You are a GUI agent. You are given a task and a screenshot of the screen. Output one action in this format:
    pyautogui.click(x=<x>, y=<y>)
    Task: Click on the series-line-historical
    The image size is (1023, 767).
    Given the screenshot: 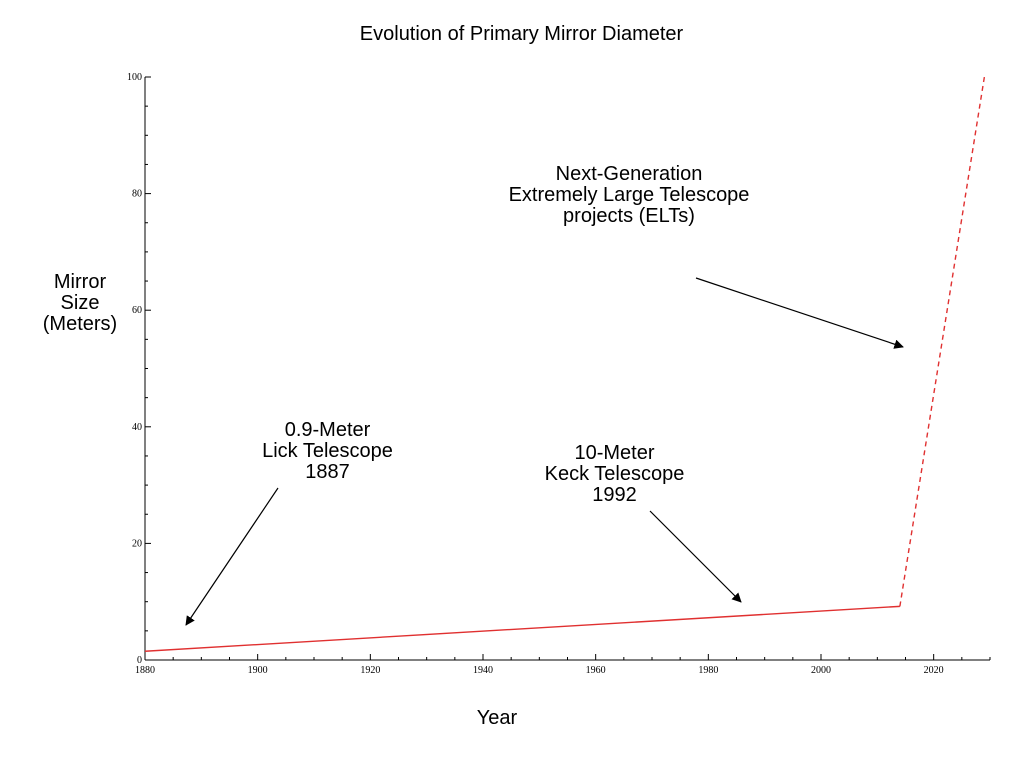 What is the action you would take?
    pyautogui.click(x=522, y=628)
    